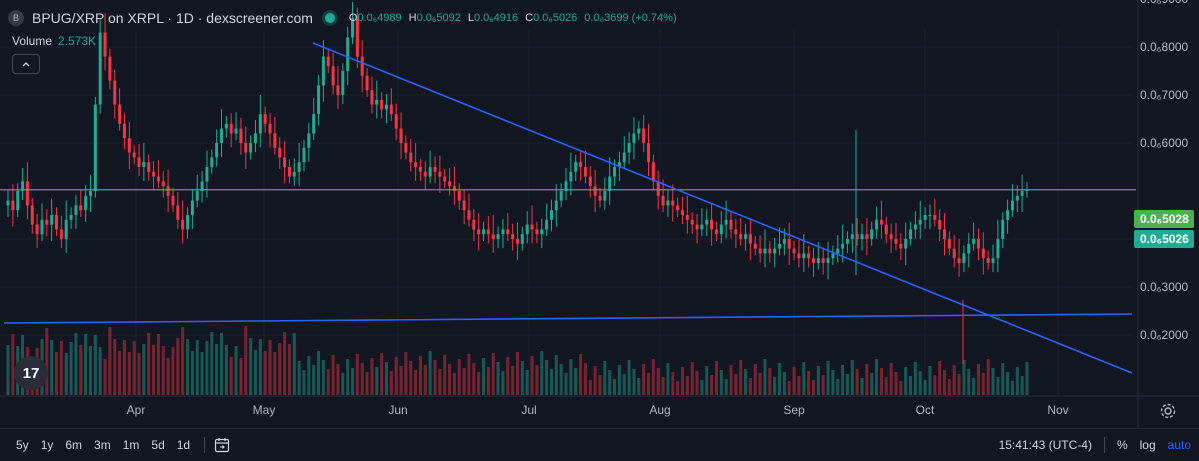  Describe the element at coordinates (31, 373) in the screenshot. I see `tradingview-logo-icon: 17` at that location.